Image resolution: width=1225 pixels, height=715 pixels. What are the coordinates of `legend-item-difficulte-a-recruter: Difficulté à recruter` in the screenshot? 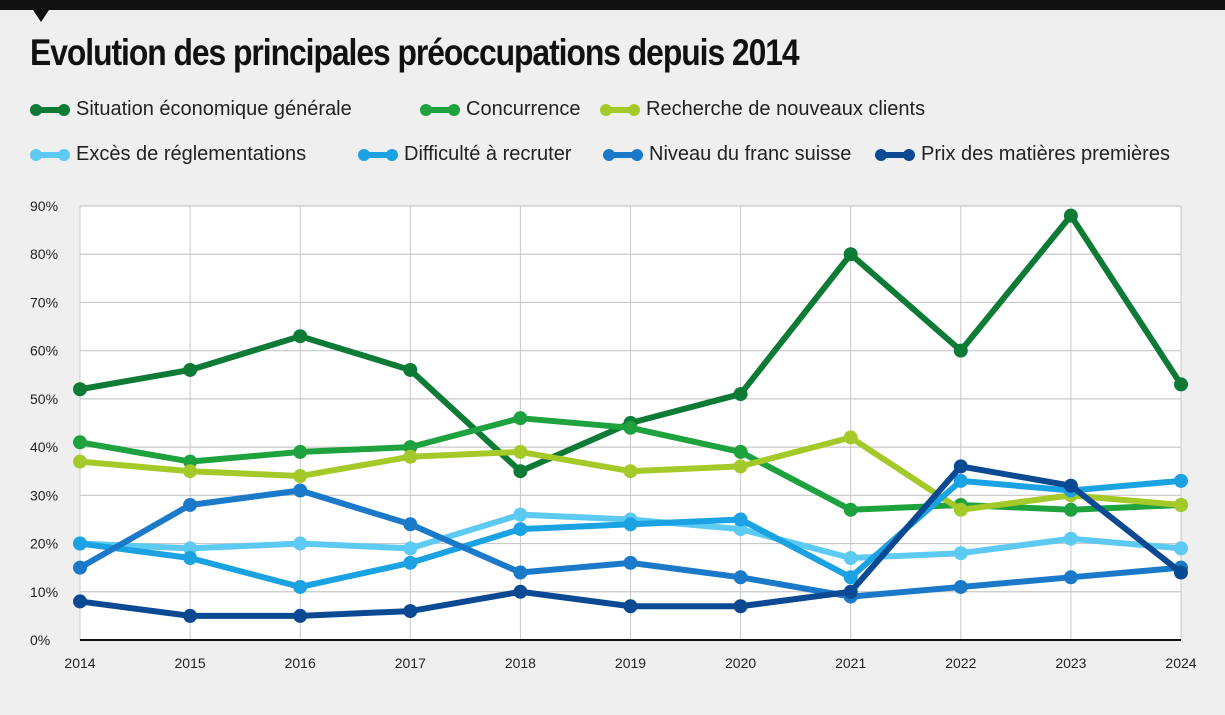 It's located at (463, 154).